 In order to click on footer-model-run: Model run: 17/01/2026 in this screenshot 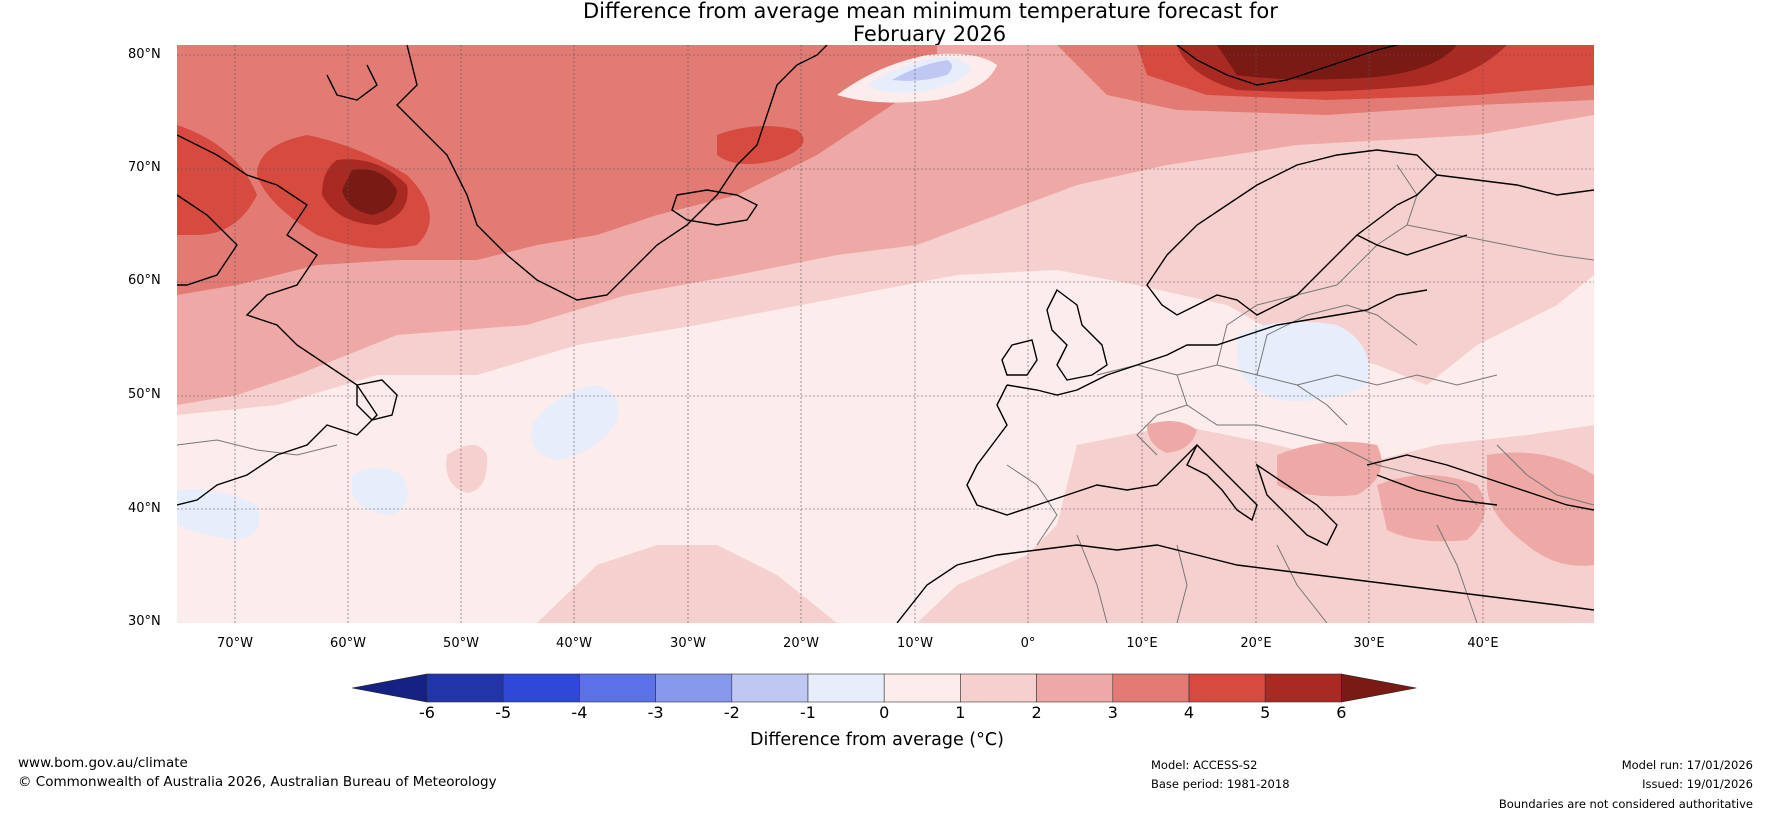, I will do `click(1687, 765)`.